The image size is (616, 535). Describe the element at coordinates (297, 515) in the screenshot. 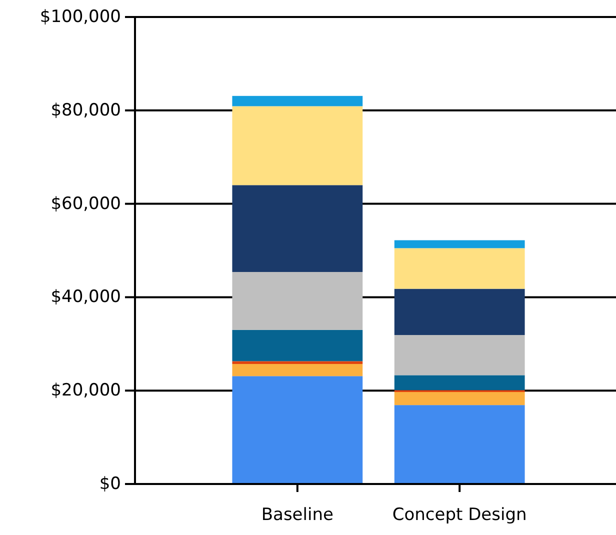

I see `x-tick-label: Baseline` at that location.